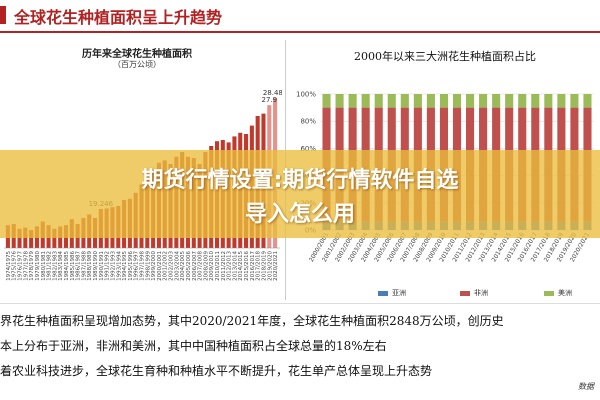  What do you see at coordinates (19, 238) in the screenshot?
I see `bar-1976/1977` at bounding box center [19, 238].